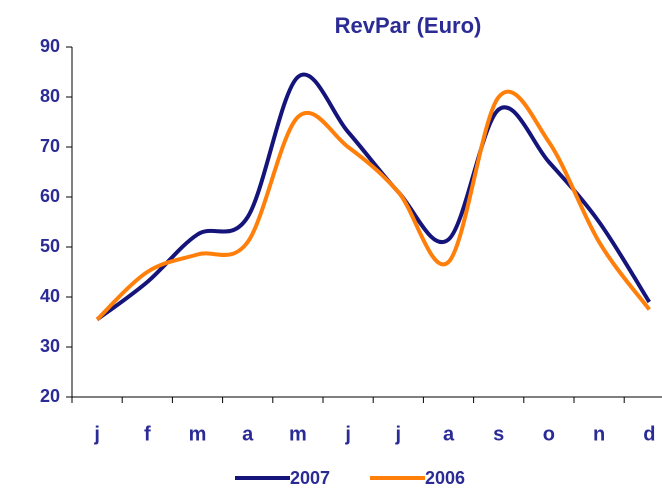  Describe the element at coordinates (50, 196) in the screenshot. I see `y-tick-label: 60` at that location.